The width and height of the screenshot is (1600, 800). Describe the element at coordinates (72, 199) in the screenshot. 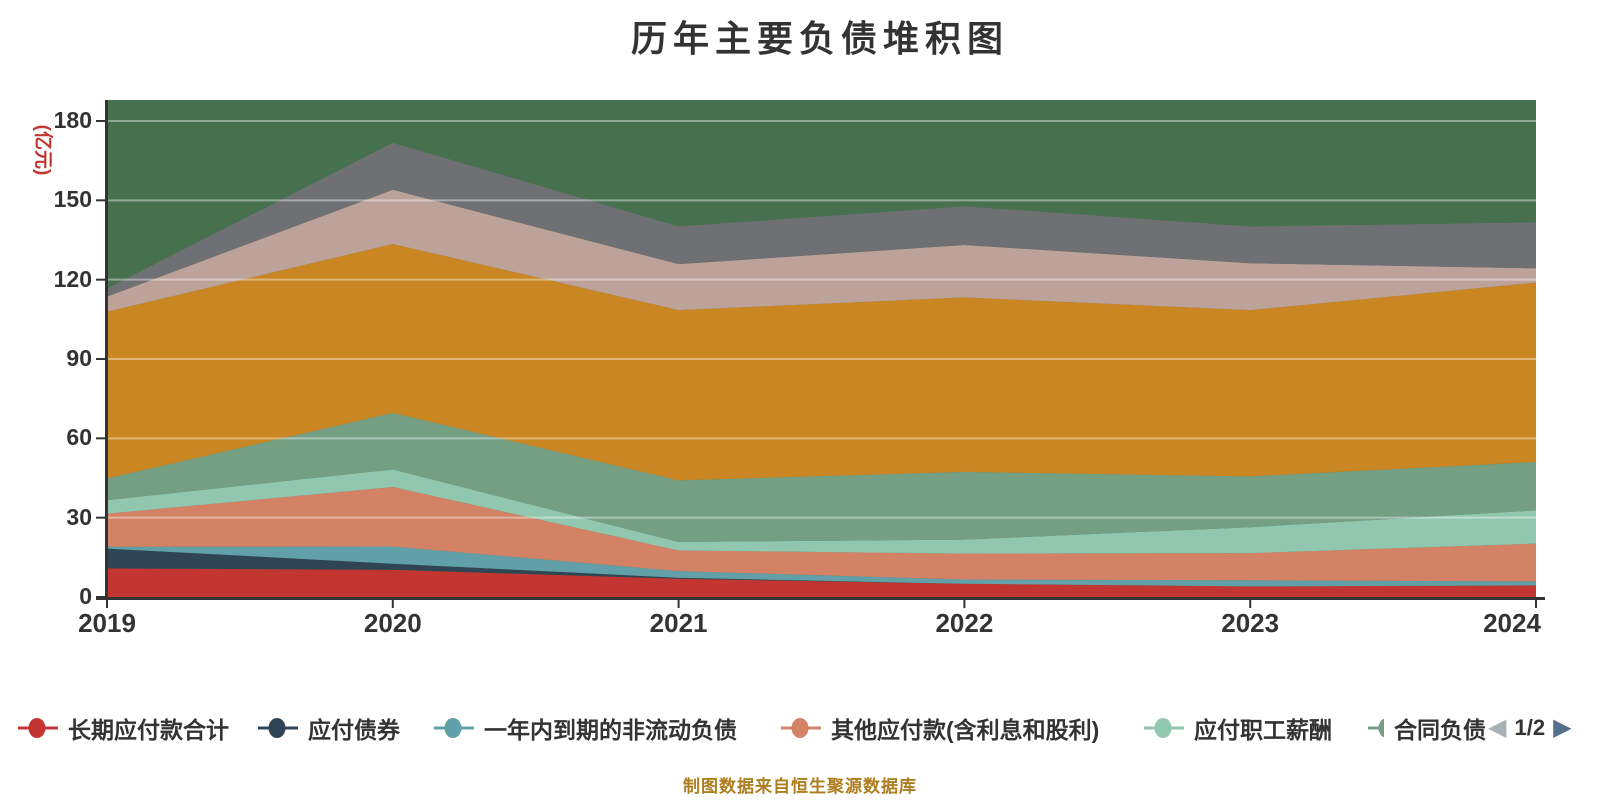

I see `y-axis-label-150: 150` at that location.